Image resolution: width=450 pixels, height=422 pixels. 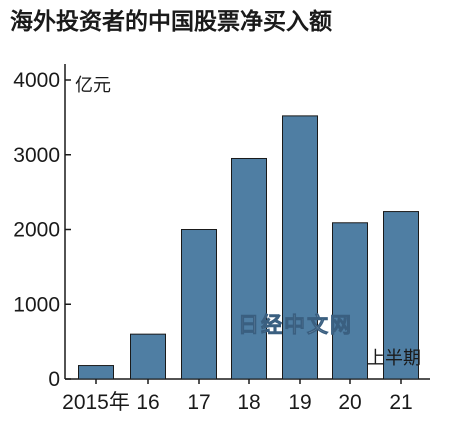 What do you see at coordinates (349, 402) in the screenshot?
I see `x-tick-label: 20` at bounding box center [349, 402].